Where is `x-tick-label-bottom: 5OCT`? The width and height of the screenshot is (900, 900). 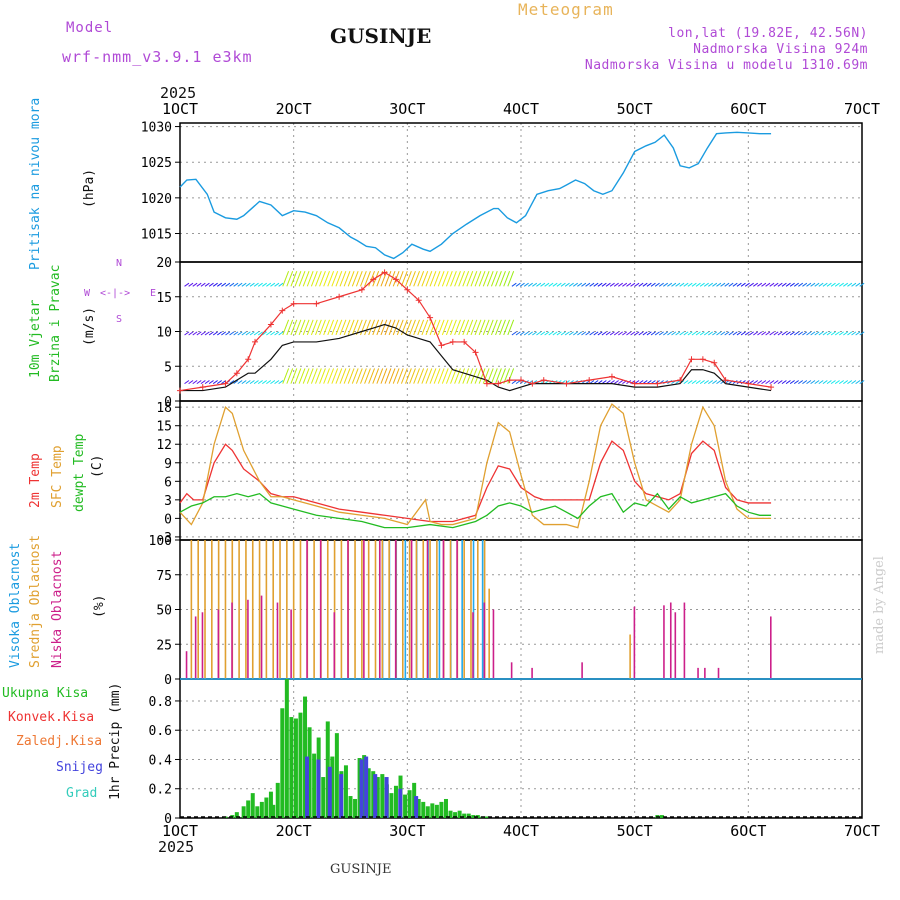
x-tick-label-bottom: 5OCT is located at coordinates (635, 831).